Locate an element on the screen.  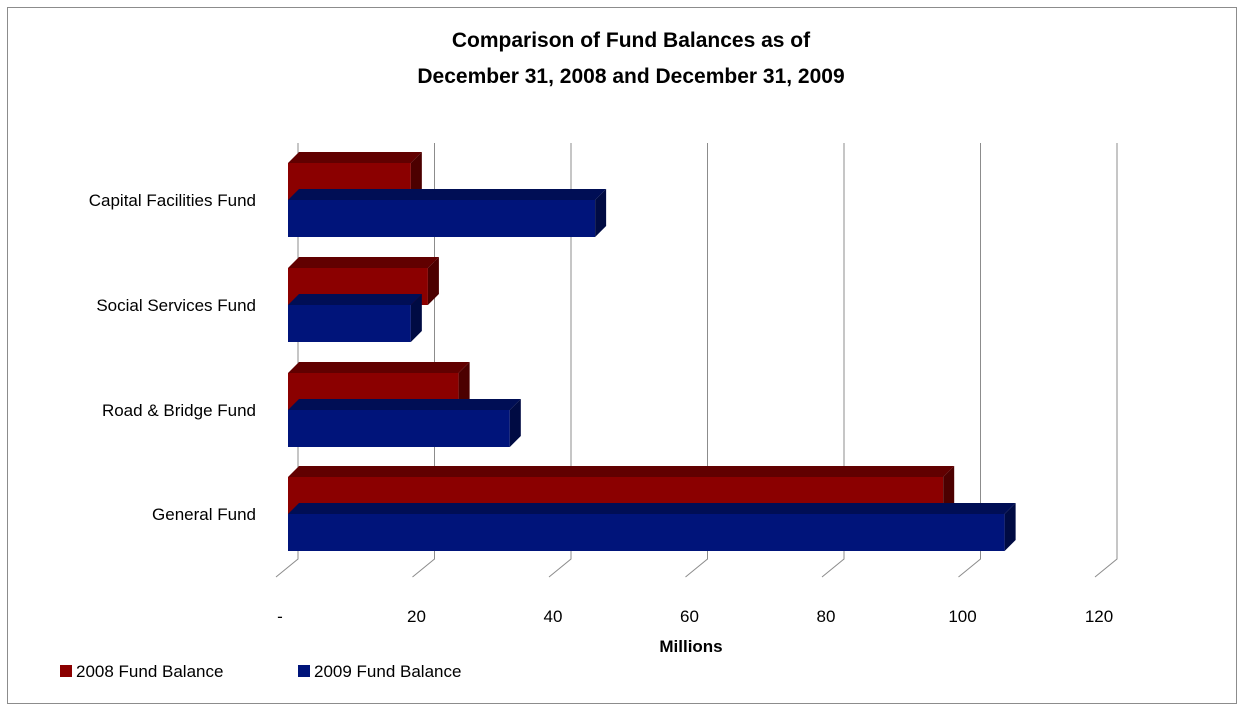
category-label: Social Services Fund is located at coordinates (176, 305).